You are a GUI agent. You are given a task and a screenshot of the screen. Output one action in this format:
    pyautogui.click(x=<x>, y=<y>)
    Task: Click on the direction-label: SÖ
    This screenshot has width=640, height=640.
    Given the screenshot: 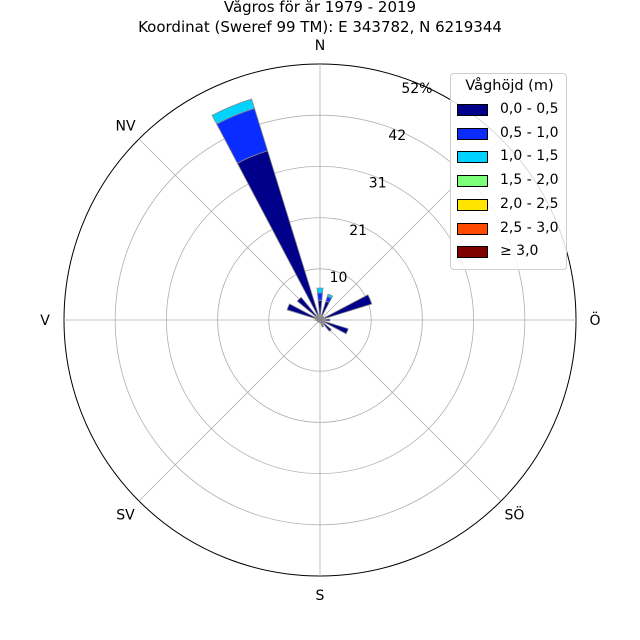 What is the action you would take?
    pyautogui.click(x=515, y=514)
    